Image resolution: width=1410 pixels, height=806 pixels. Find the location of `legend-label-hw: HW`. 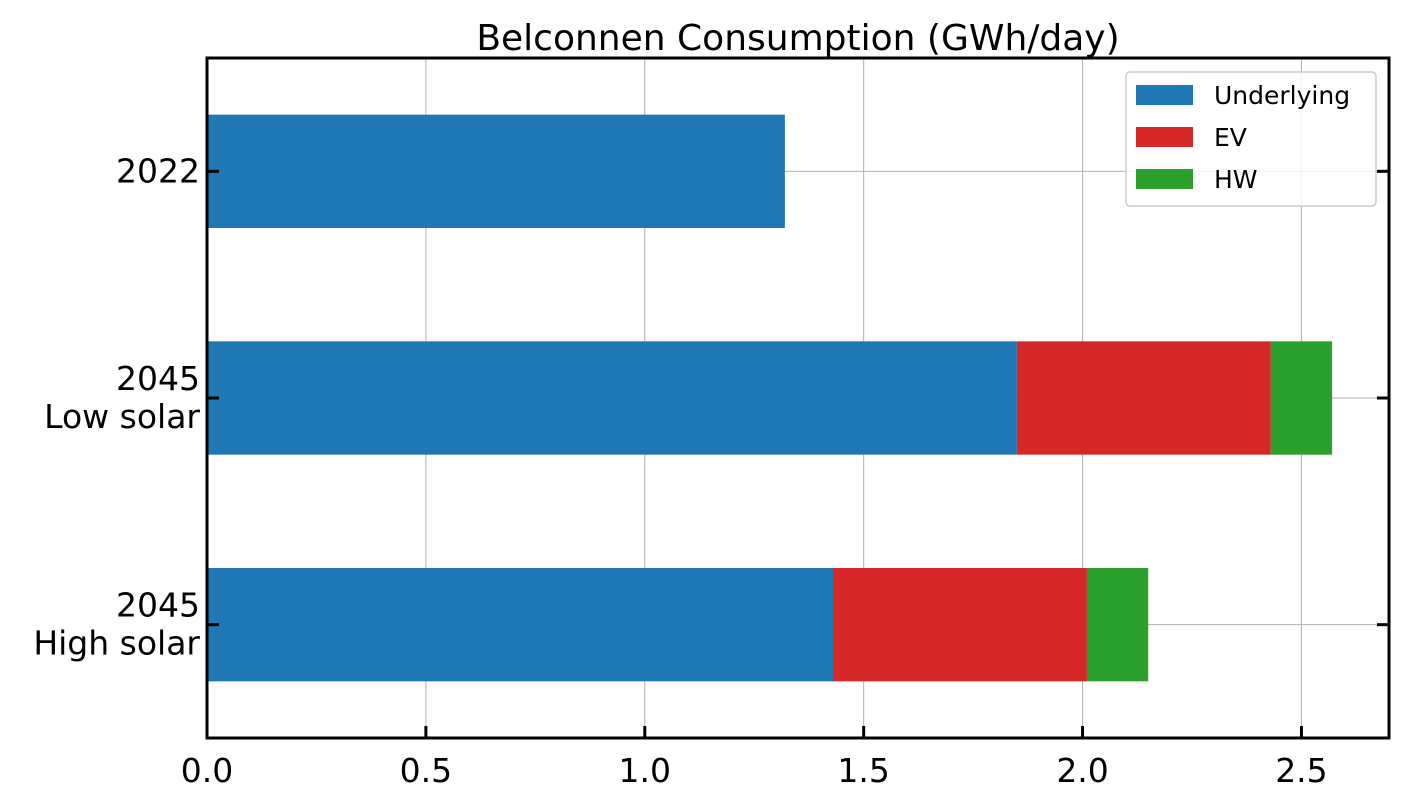

legend-label-hw: HW is located at coordinates (1236, 179).